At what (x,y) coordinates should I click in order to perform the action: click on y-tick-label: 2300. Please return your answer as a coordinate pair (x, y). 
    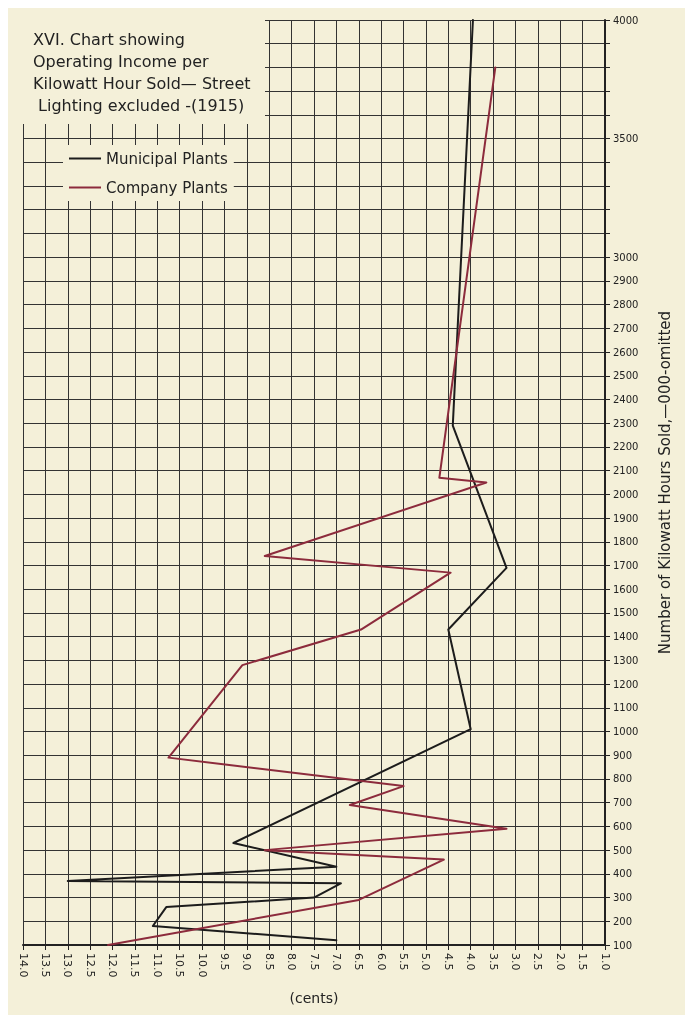
    Looking at the image, I should click on (626, 423).